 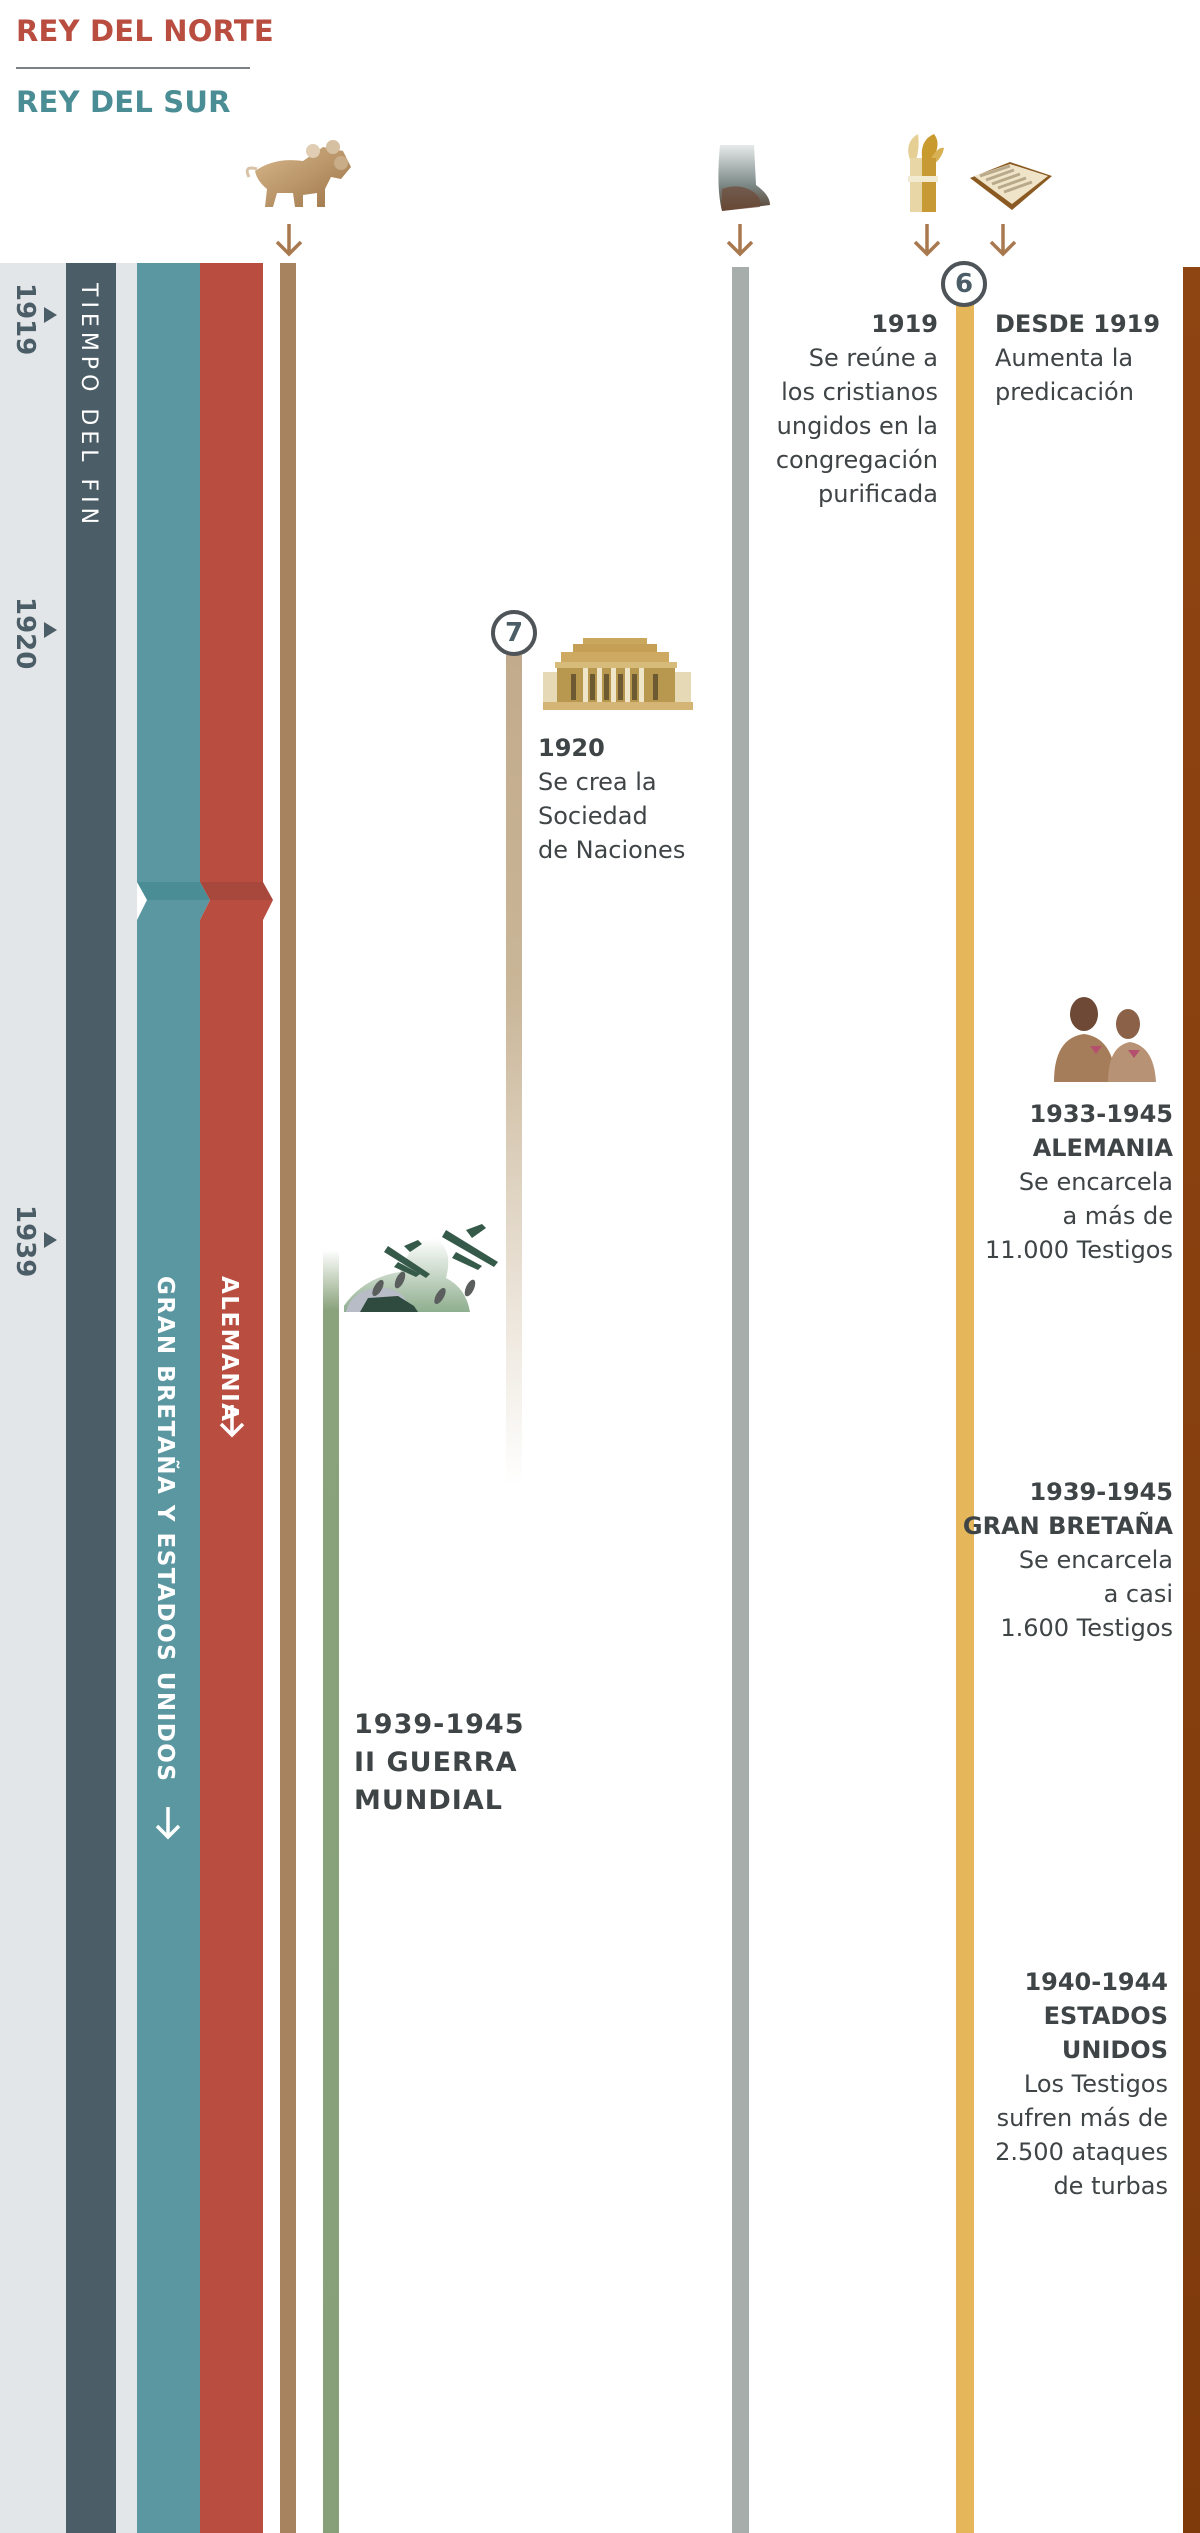 What do you see at coordinates (25, 1241) in the screenshot?
I see `year-label-1939: 1939` at bounding box center [25, 1241].